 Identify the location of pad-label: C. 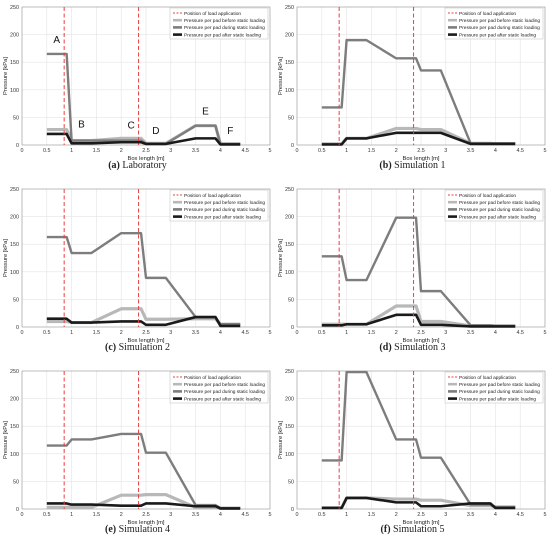
(131, 125).